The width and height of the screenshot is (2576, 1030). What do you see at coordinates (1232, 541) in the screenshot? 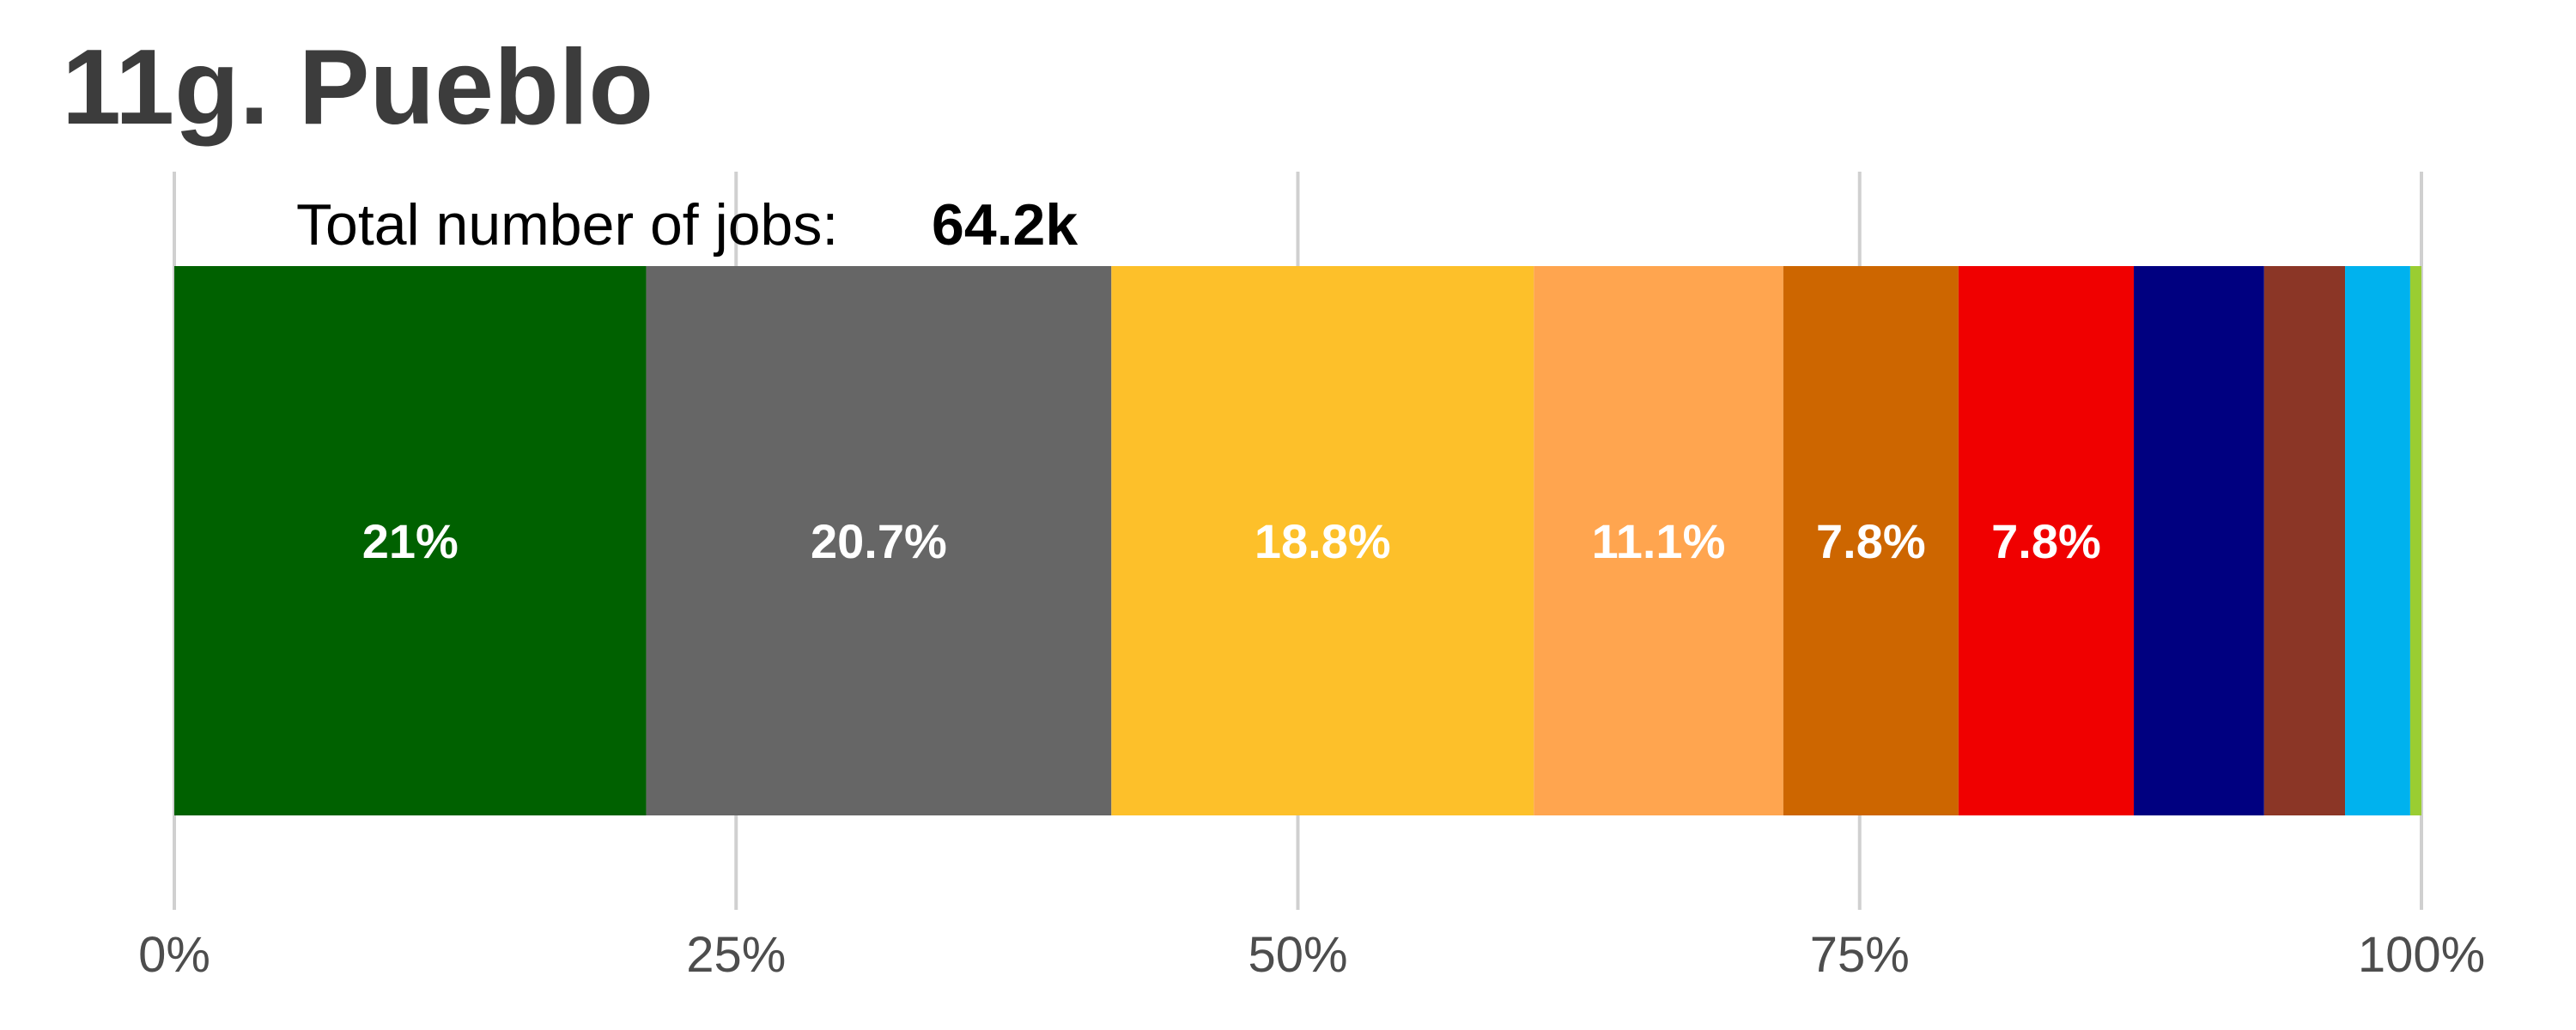
I see `segment-labels: 21% 20.7% 18.8% 11.1% 7.8% 7.8%` at bounding box center [1232, 541].